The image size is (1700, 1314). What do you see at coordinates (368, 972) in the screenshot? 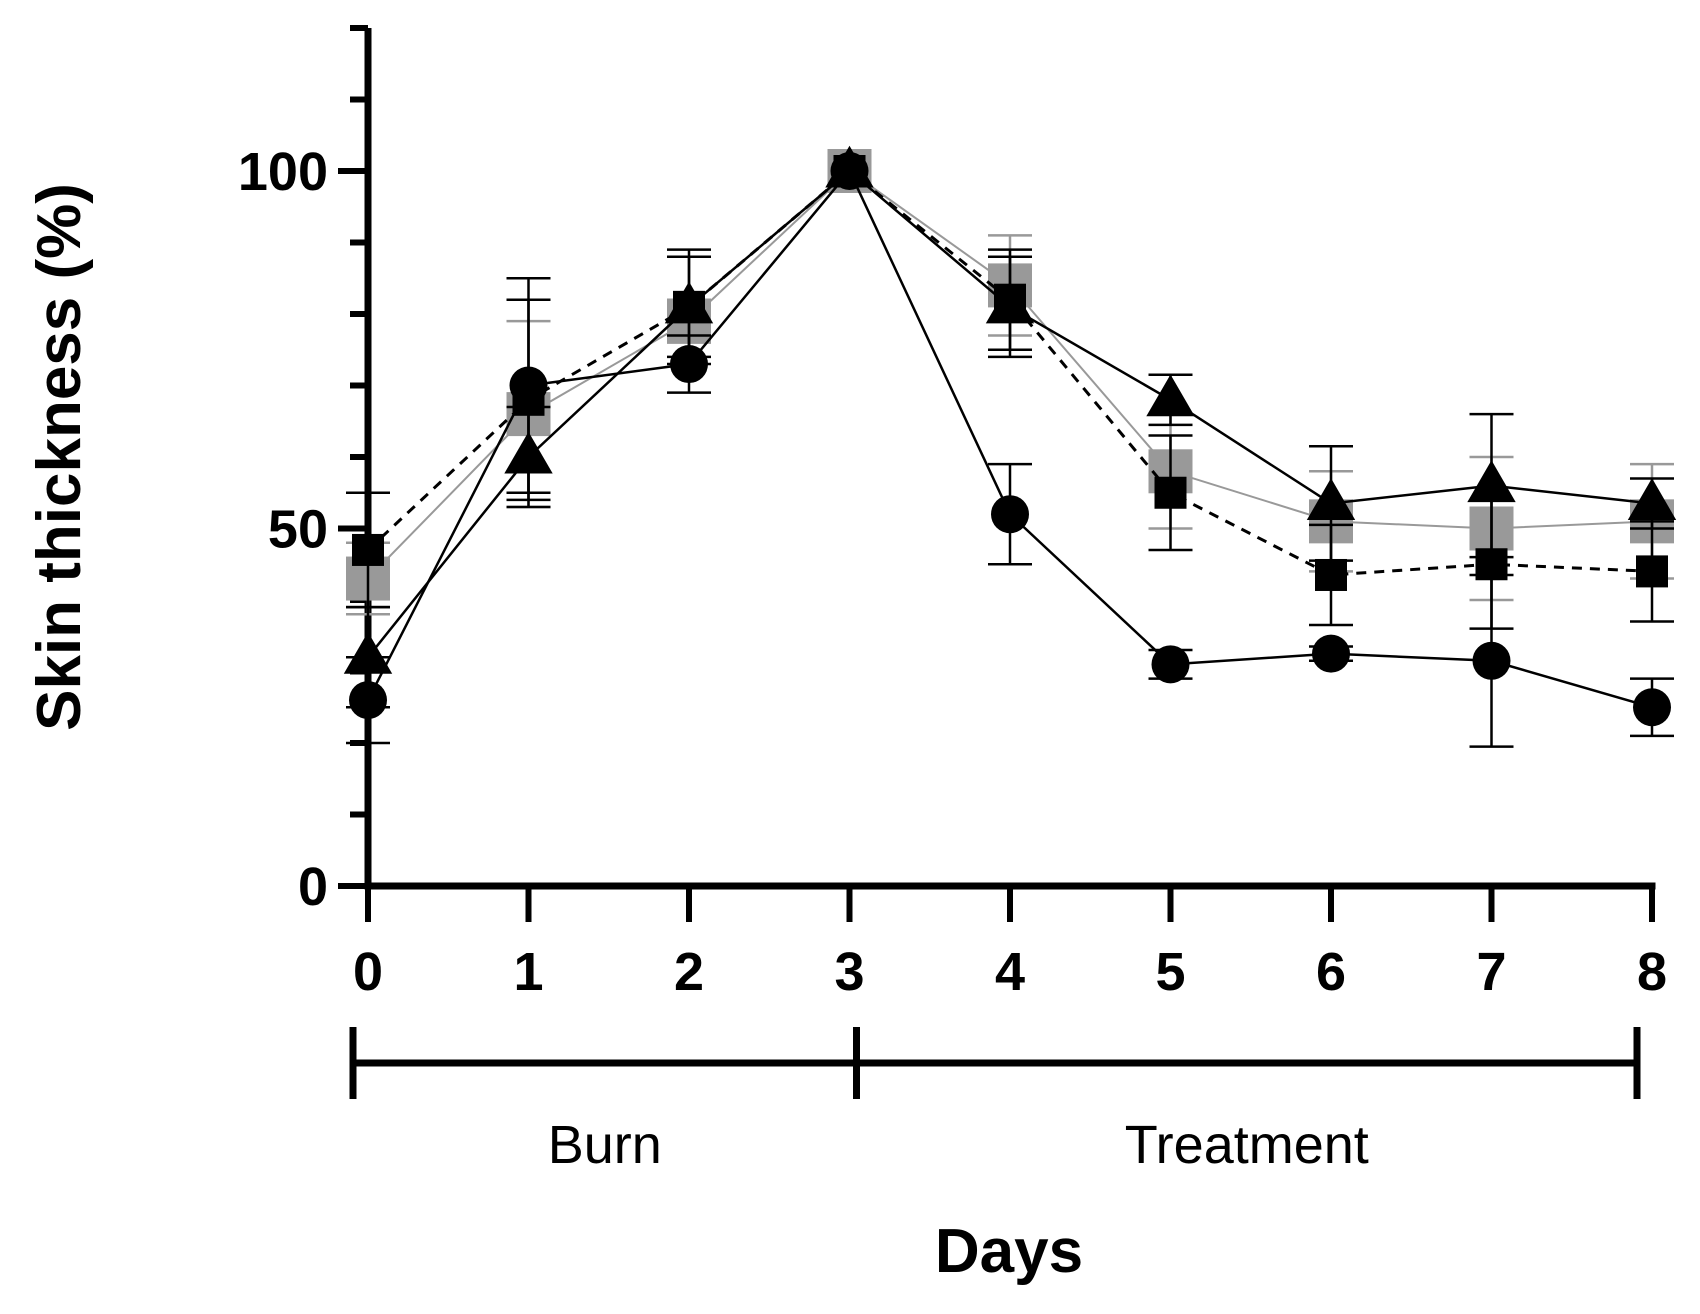
I see `x-tick-label: 0` at bounding box center [368, 972].